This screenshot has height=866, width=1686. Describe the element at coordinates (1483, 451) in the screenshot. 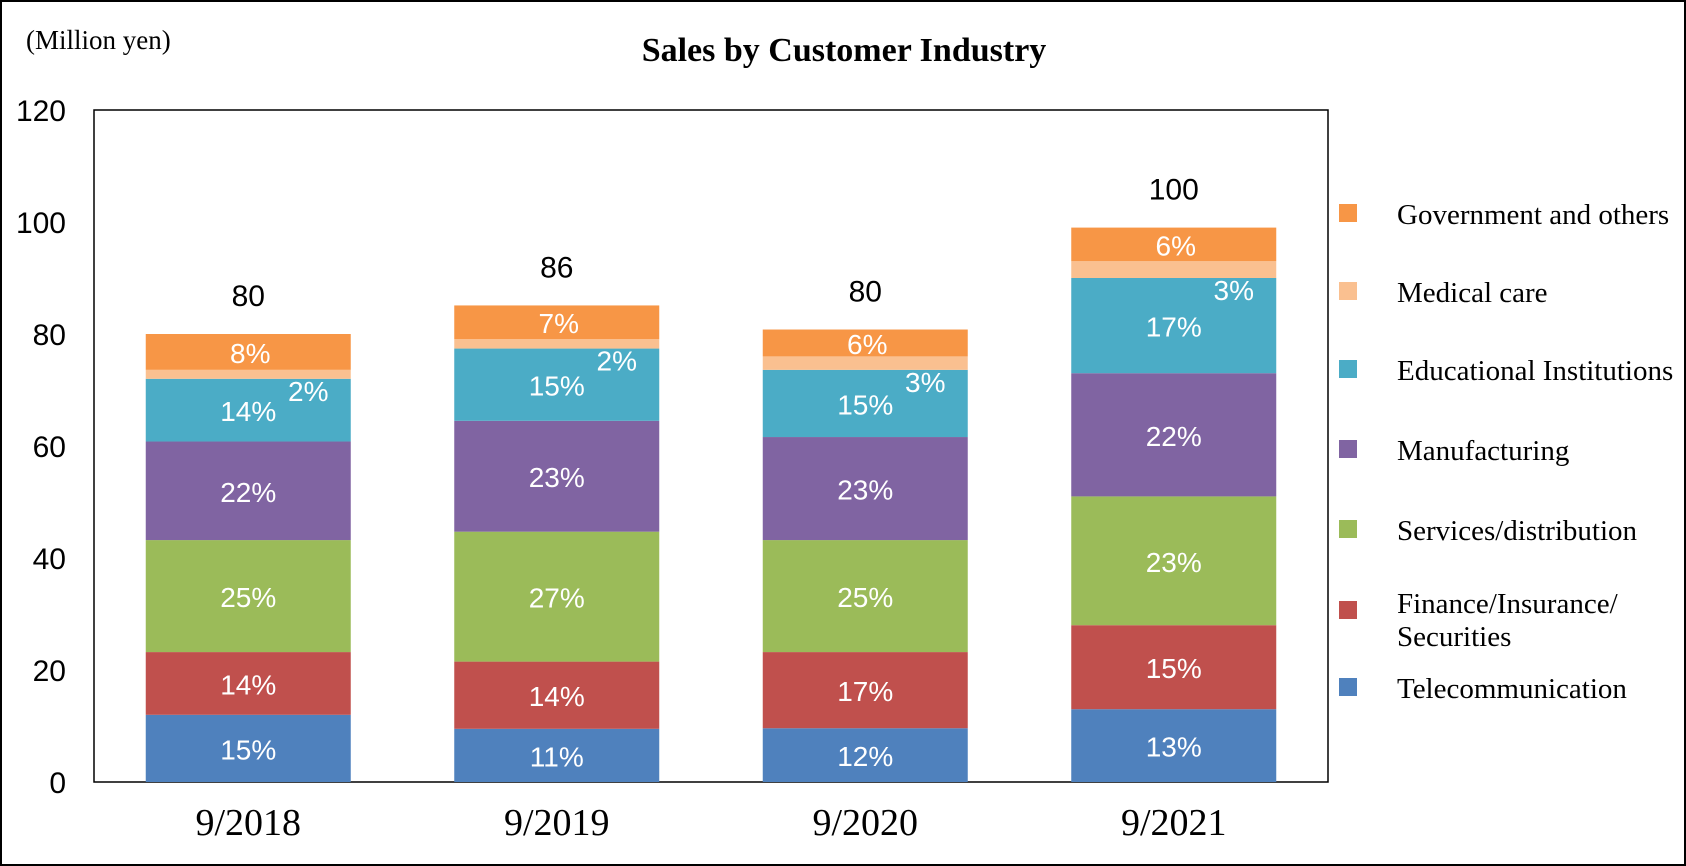

I see `legend-label: Manufacturing` at that location.